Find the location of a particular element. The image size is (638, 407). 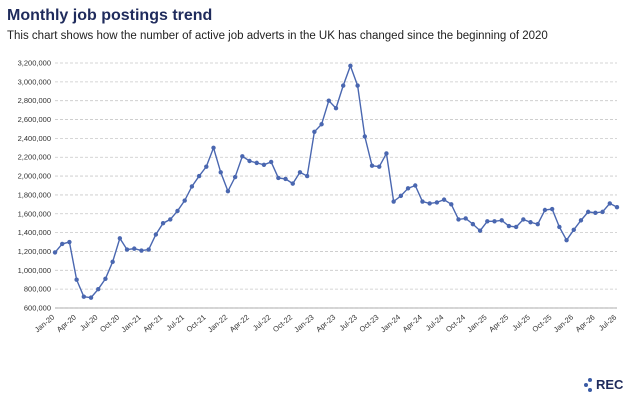

x-tick-label: Jan-20 is located at coordinates (44, 324).